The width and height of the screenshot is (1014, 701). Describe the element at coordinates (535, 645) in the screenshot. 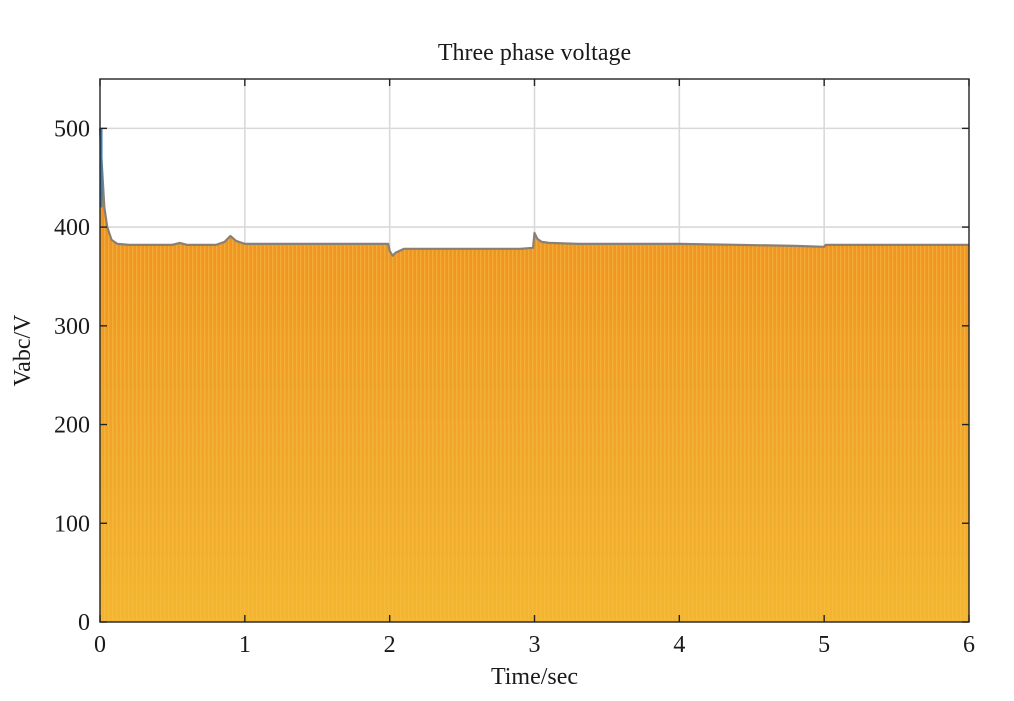

I see `x-tick-label: 3` at that location.